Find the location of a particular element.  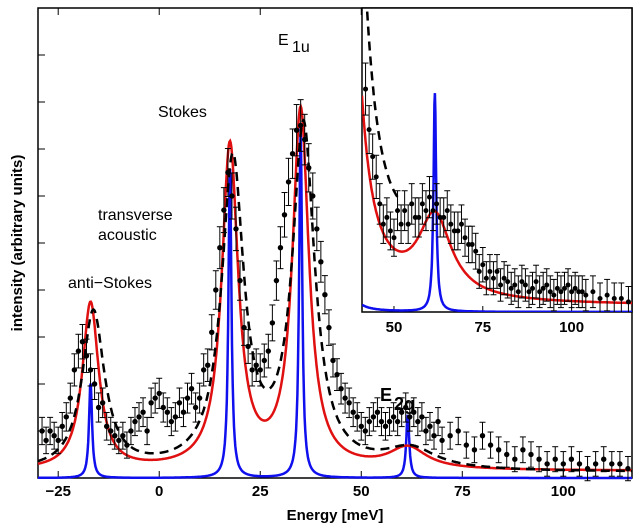

annotation-anti-stokes: anti−Stokes is located at coordinates (110, 283).